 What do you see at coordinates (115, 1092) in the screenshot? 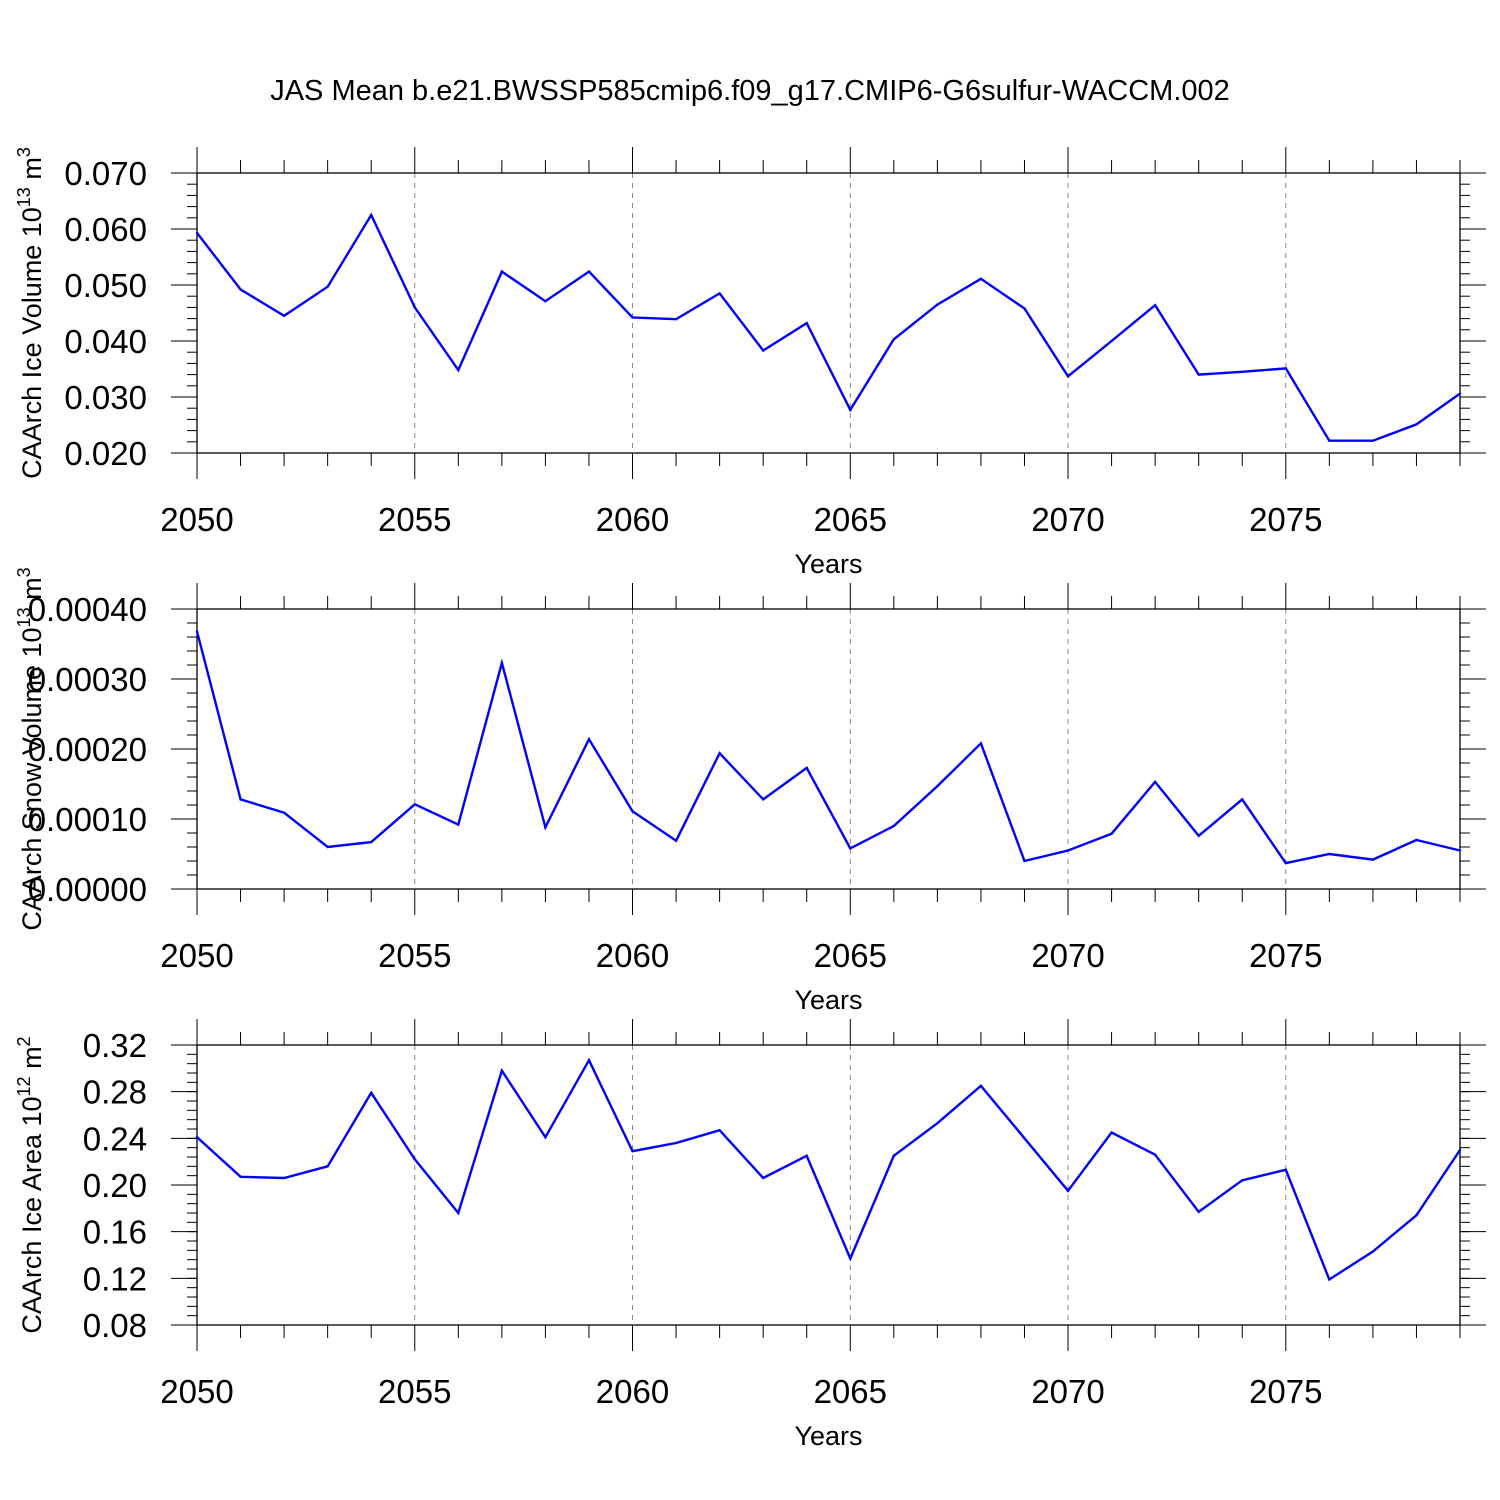
I see `chart-3-ytick-label: 0.28` at bounding box center [115, 1092].